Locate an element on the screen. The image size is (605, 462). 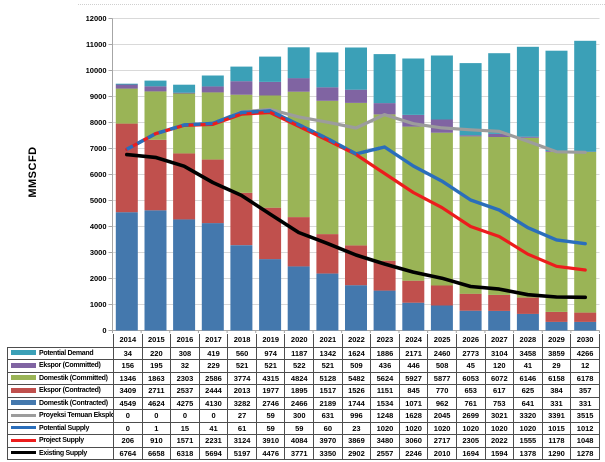
value-cell: 1624 is located at coordinates (356, 353).